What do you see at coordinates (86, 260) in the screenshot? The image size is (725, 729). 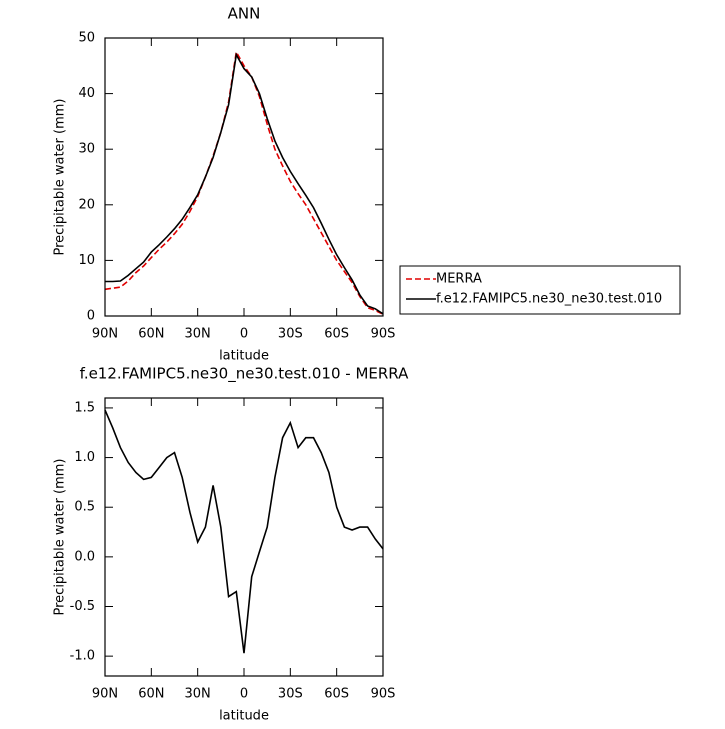 I see `y-tick-label: 10` at bounding box center [86, 260].